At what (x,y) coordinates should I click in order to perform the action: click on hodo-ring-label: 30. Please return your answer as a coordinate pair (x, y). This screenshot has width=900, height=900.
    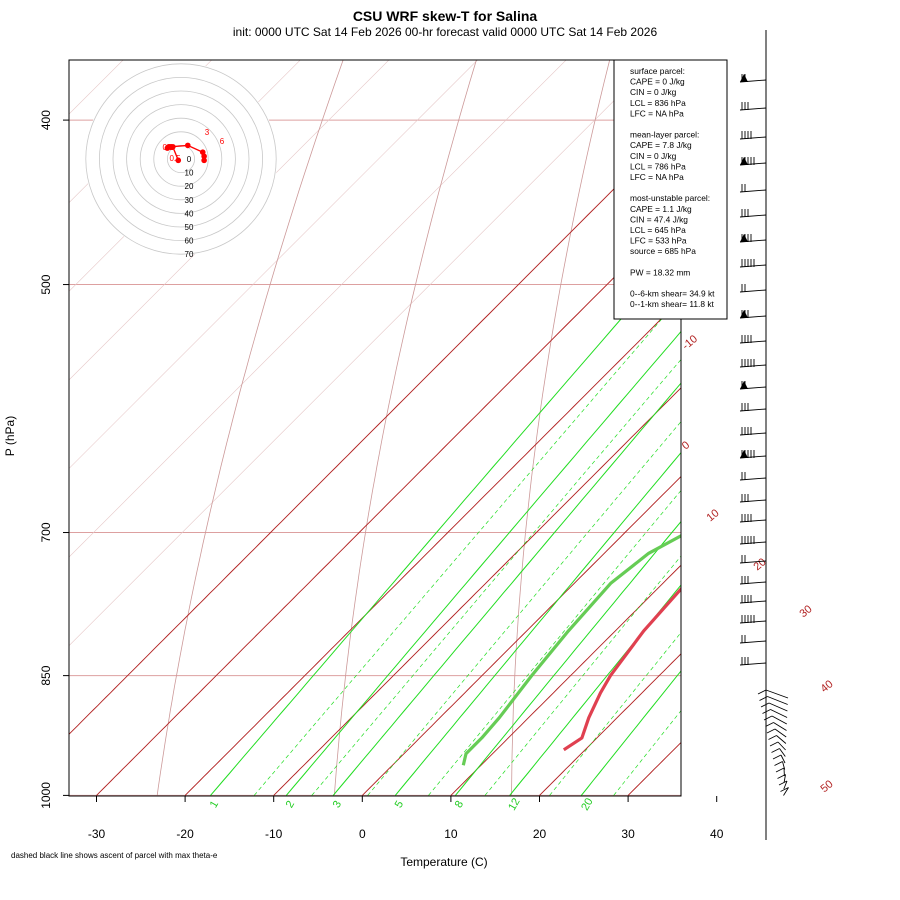
    Looking at the image, I should click on (189, 200).